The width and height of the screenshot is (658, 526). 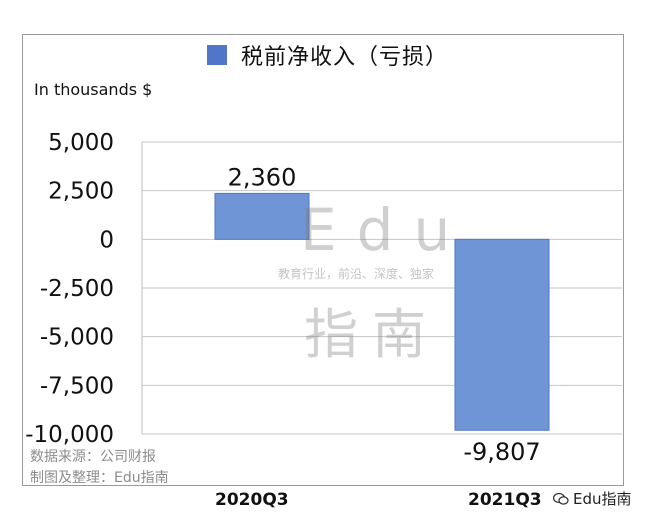 I want to click on y-tick-label: -10,000, so click(x=69, y=435).